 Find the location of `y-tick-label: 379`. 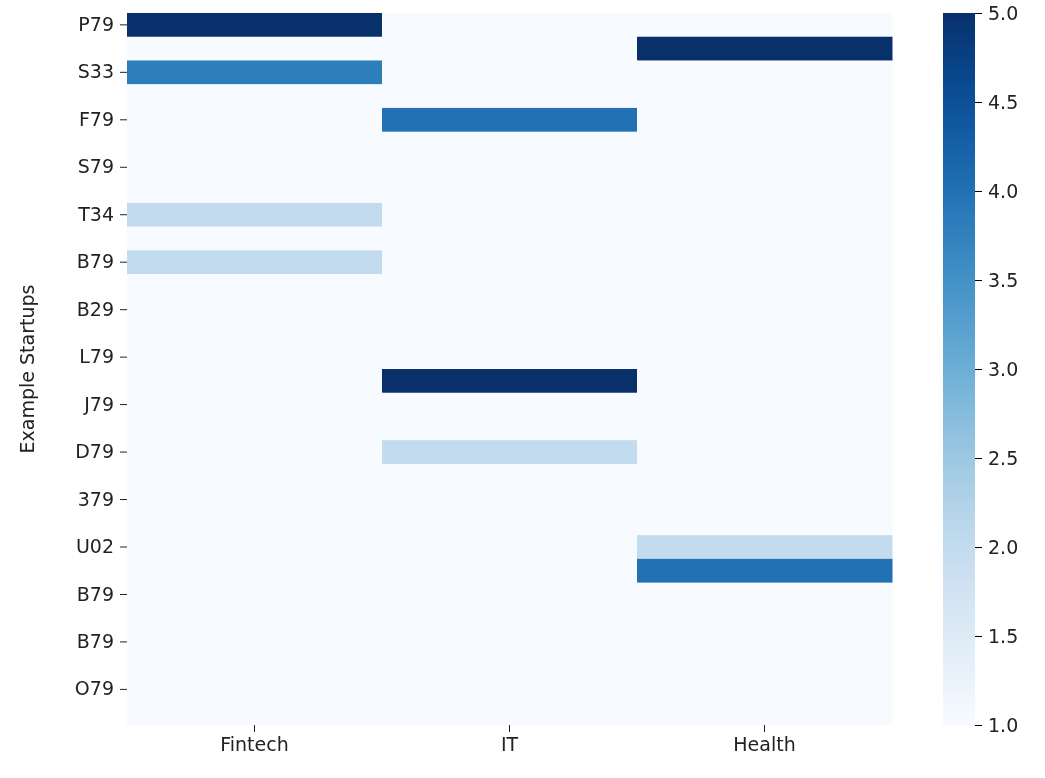

y-tick-label: 379 is located at coordinates (95, 498).